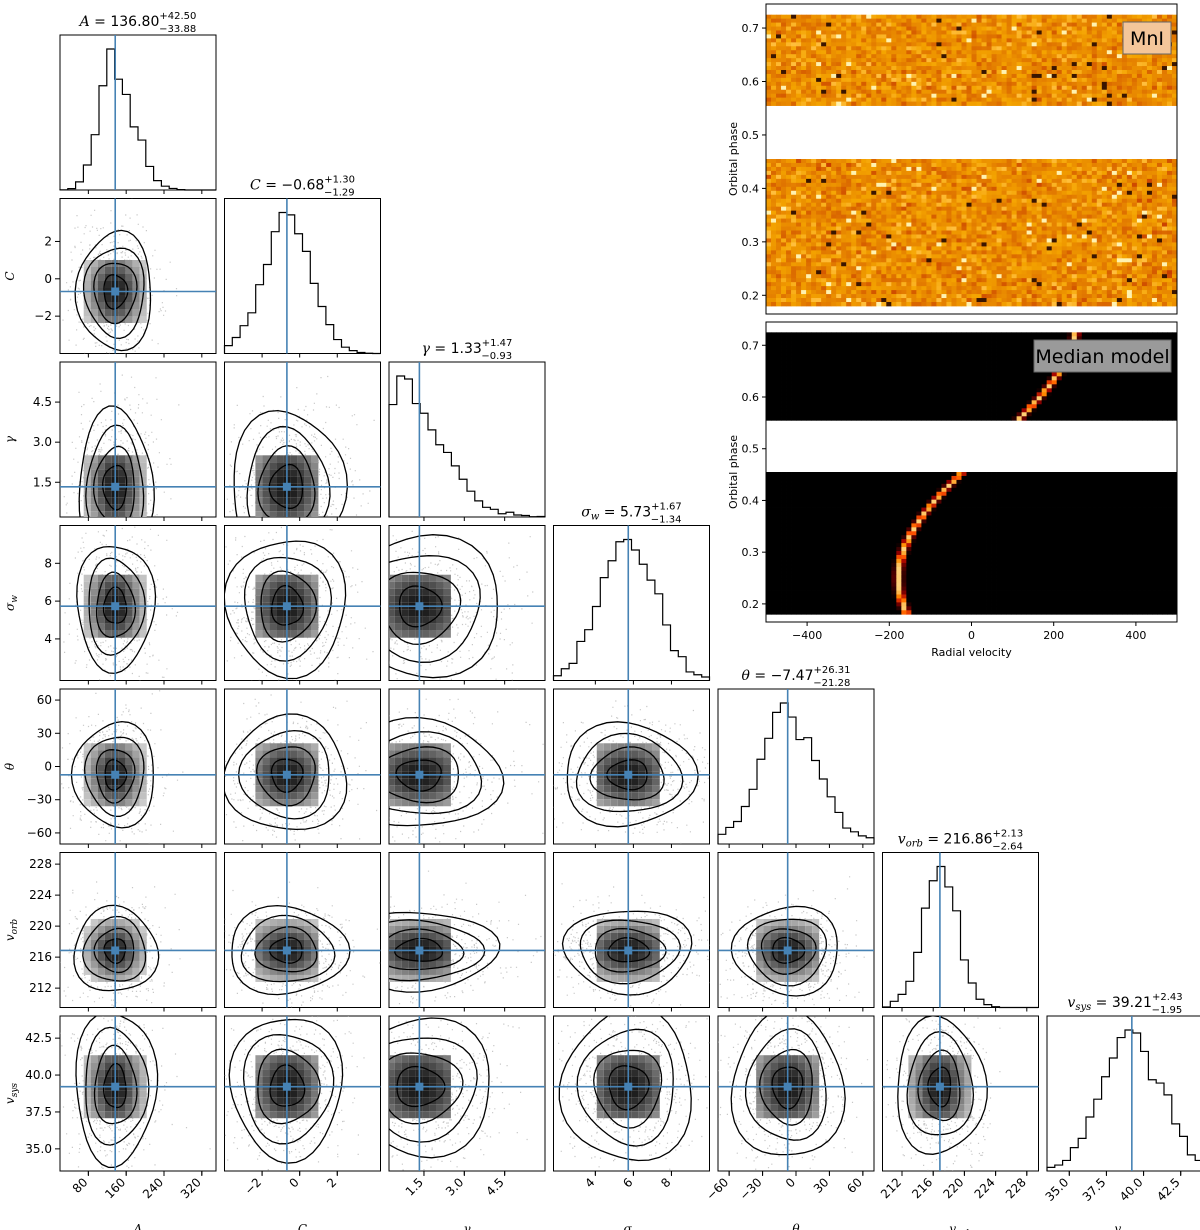 Image resolution: width=1200 pixels, height=1230 pixels. I want to click on legend-label: MnI, so click(1147, 39).